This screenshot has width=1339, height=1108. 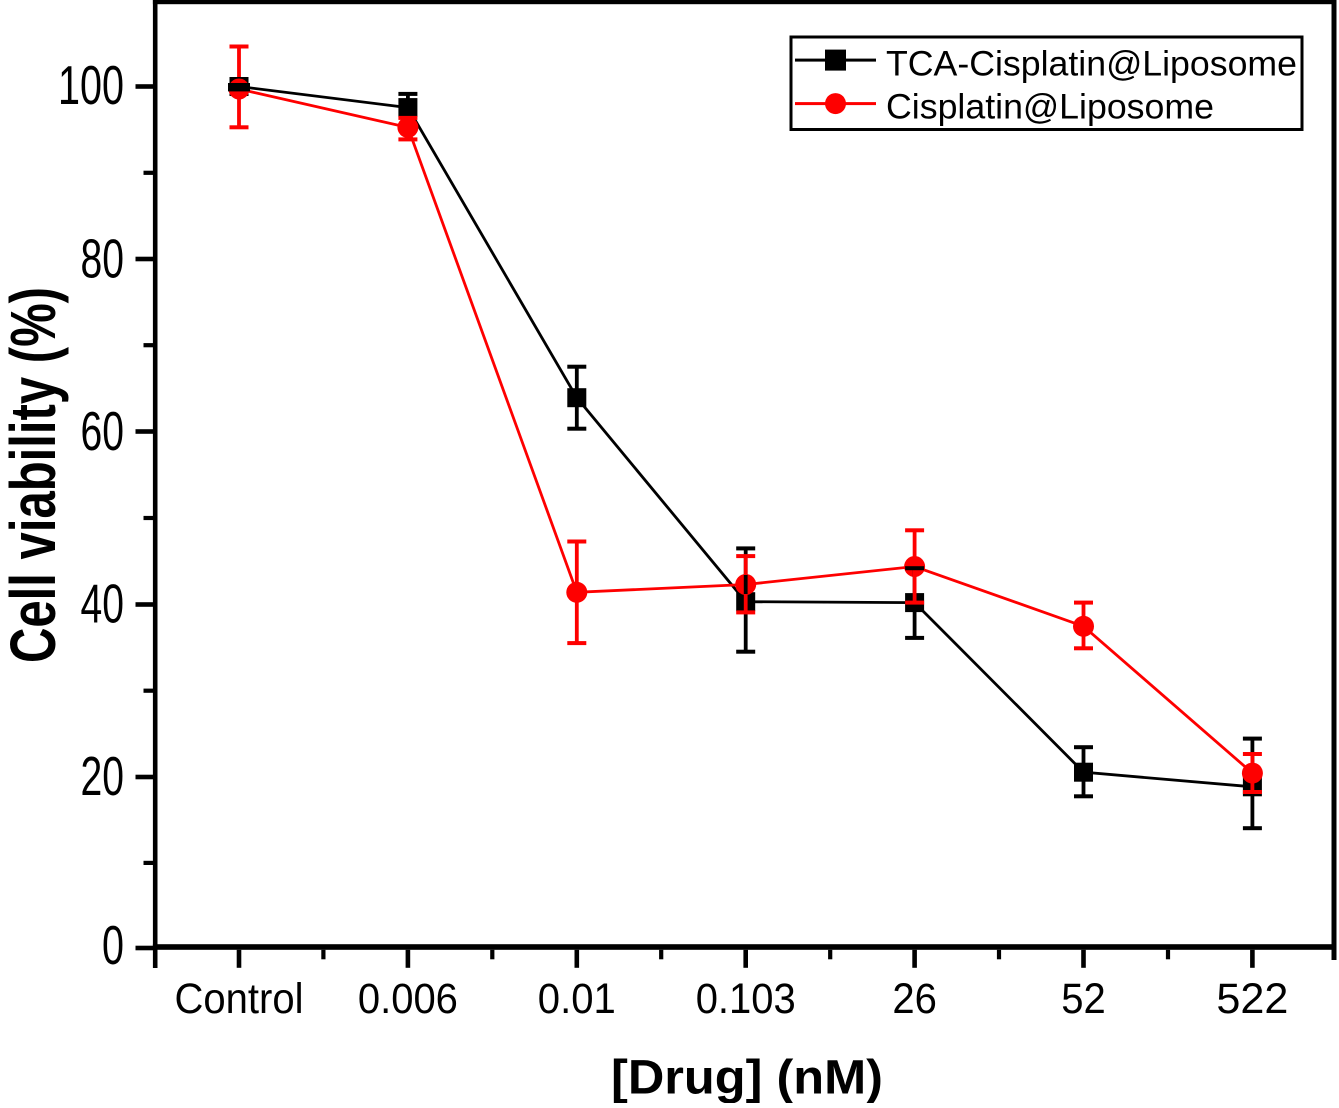 What do you see at coordinates (746, 999) in the screenshot?
I see `svg-text: 0.103` at bounding box center [746, 999].